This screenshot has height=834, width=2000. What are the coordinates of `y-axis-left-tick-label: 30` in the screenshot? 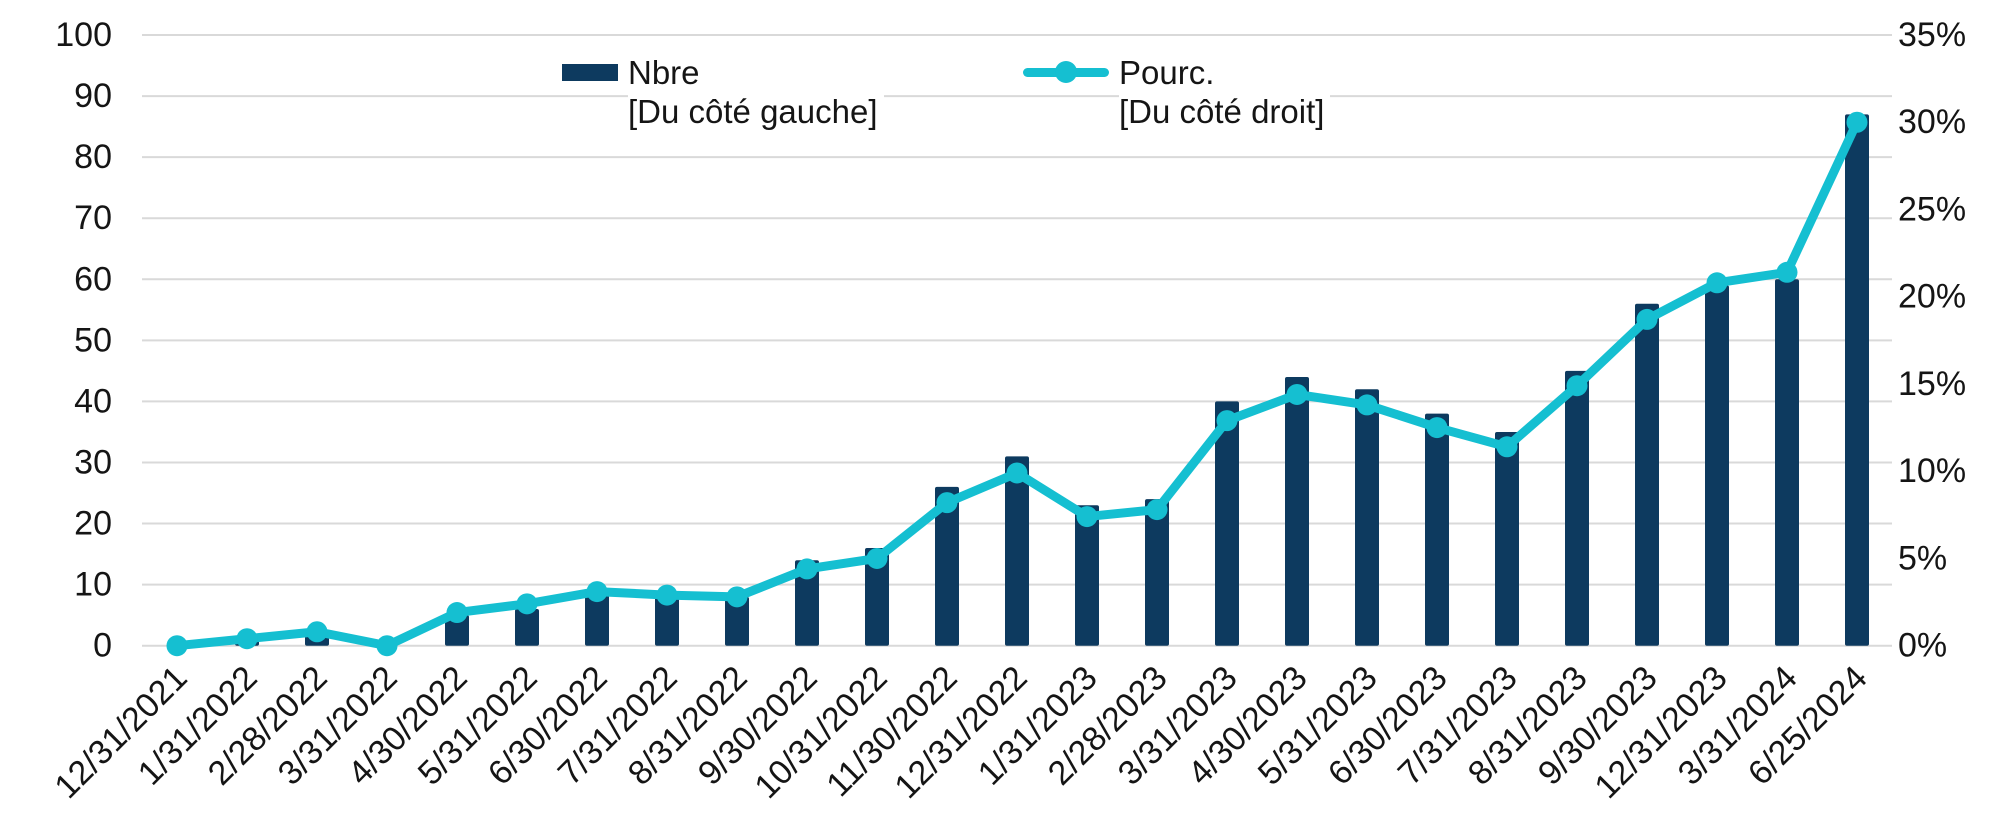 It's located at (93, 462).